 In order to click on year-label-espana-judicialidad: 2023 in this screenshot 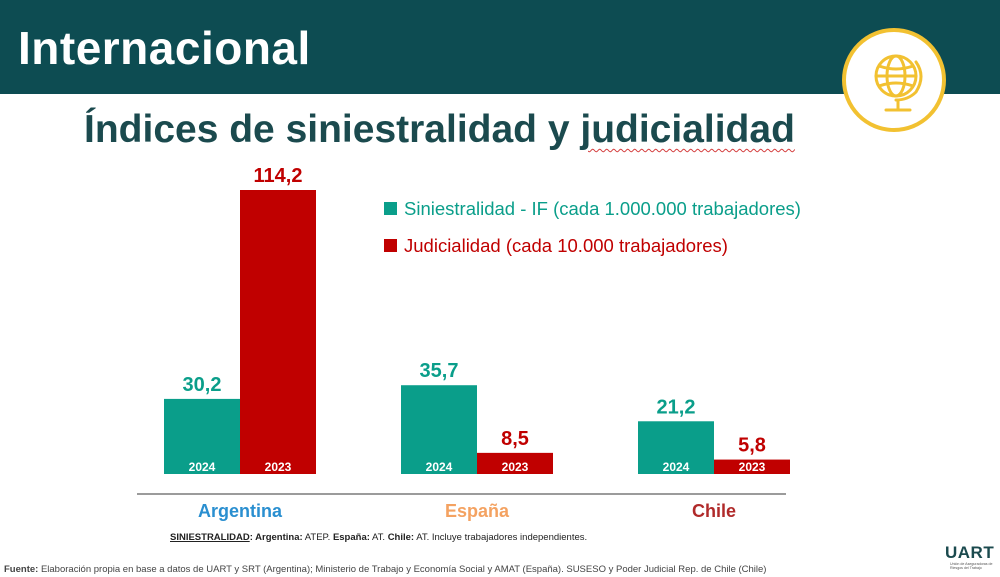, I will do `click(515, 467)`.